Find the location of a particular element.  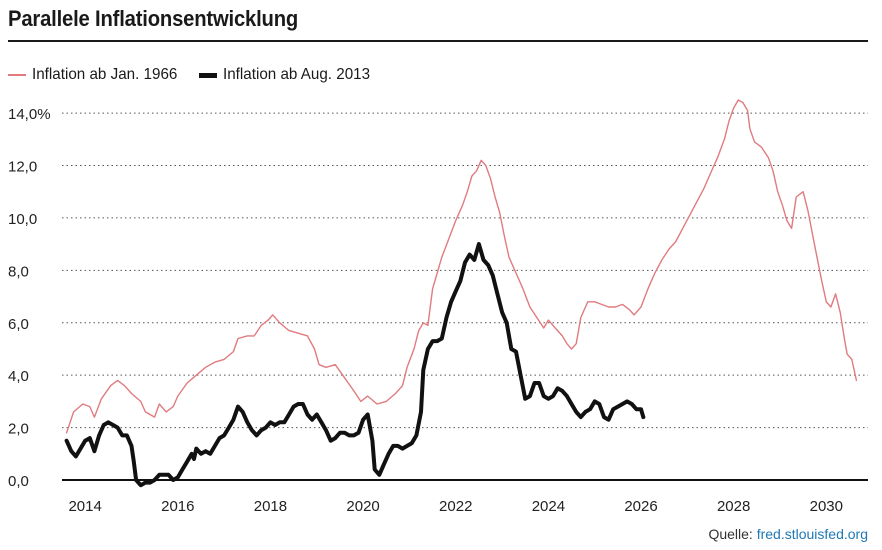

x-tick-label-0: 2014 is located at coordinates (84, 506).